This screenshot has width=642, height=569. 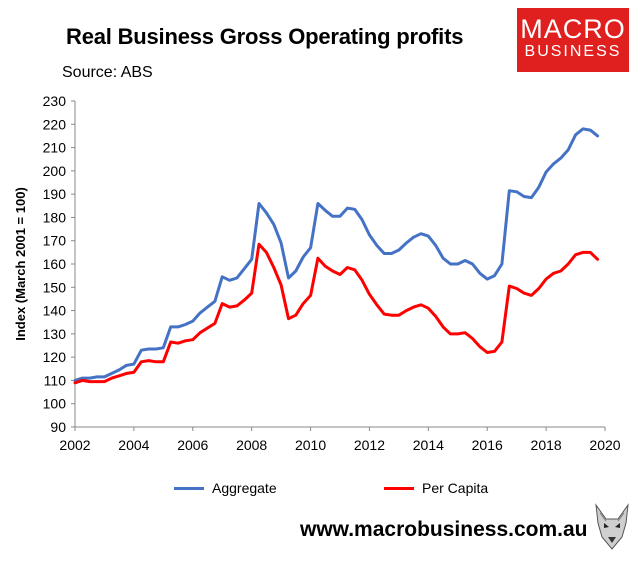 I want to click on y-tick-label: 200, so click(x=55, y=171).